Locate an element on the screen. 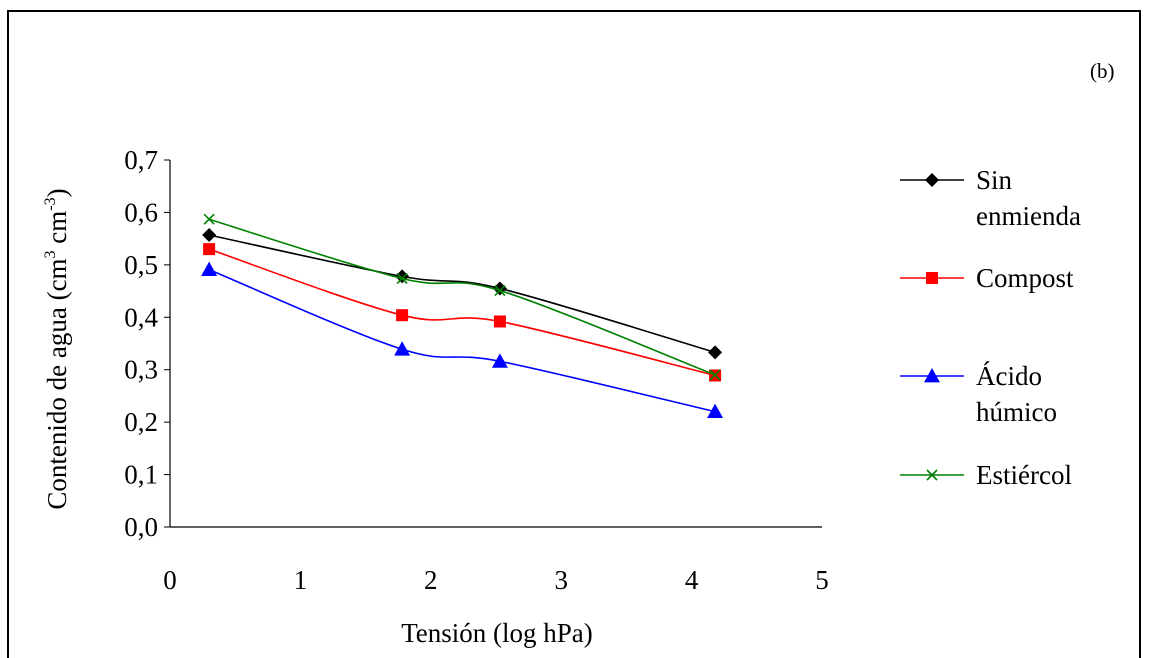  x-axis-title: Tensión (log hPa) is located at coordinates (497, 633).